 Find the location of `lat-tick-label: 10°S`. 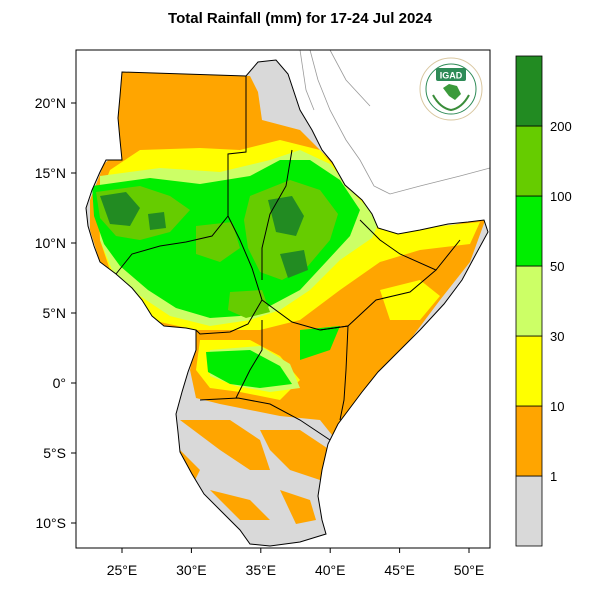

lat-tick-label: 10°S is located at coordinates (50, 523).